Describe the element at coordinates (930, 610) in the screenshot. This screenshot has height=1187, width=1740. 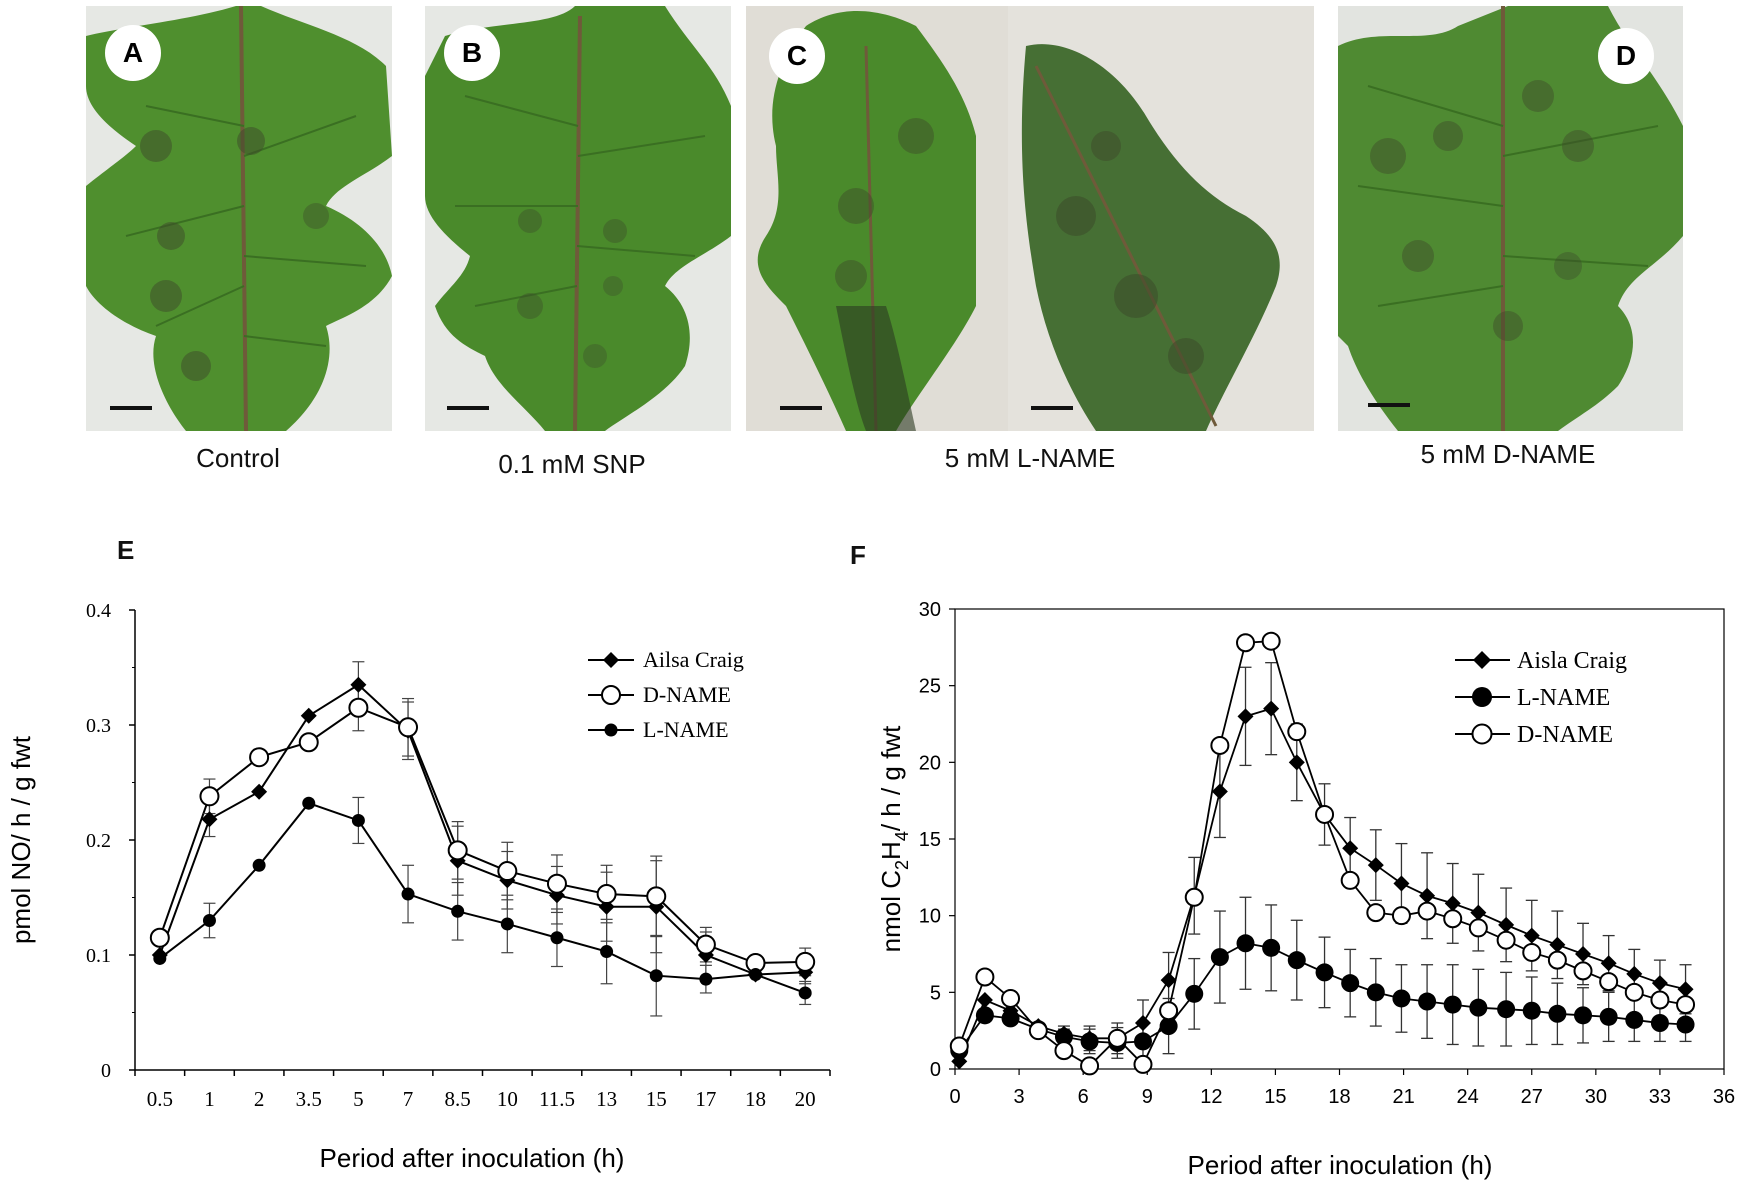
I see `y-tick-label: 30` at that location.